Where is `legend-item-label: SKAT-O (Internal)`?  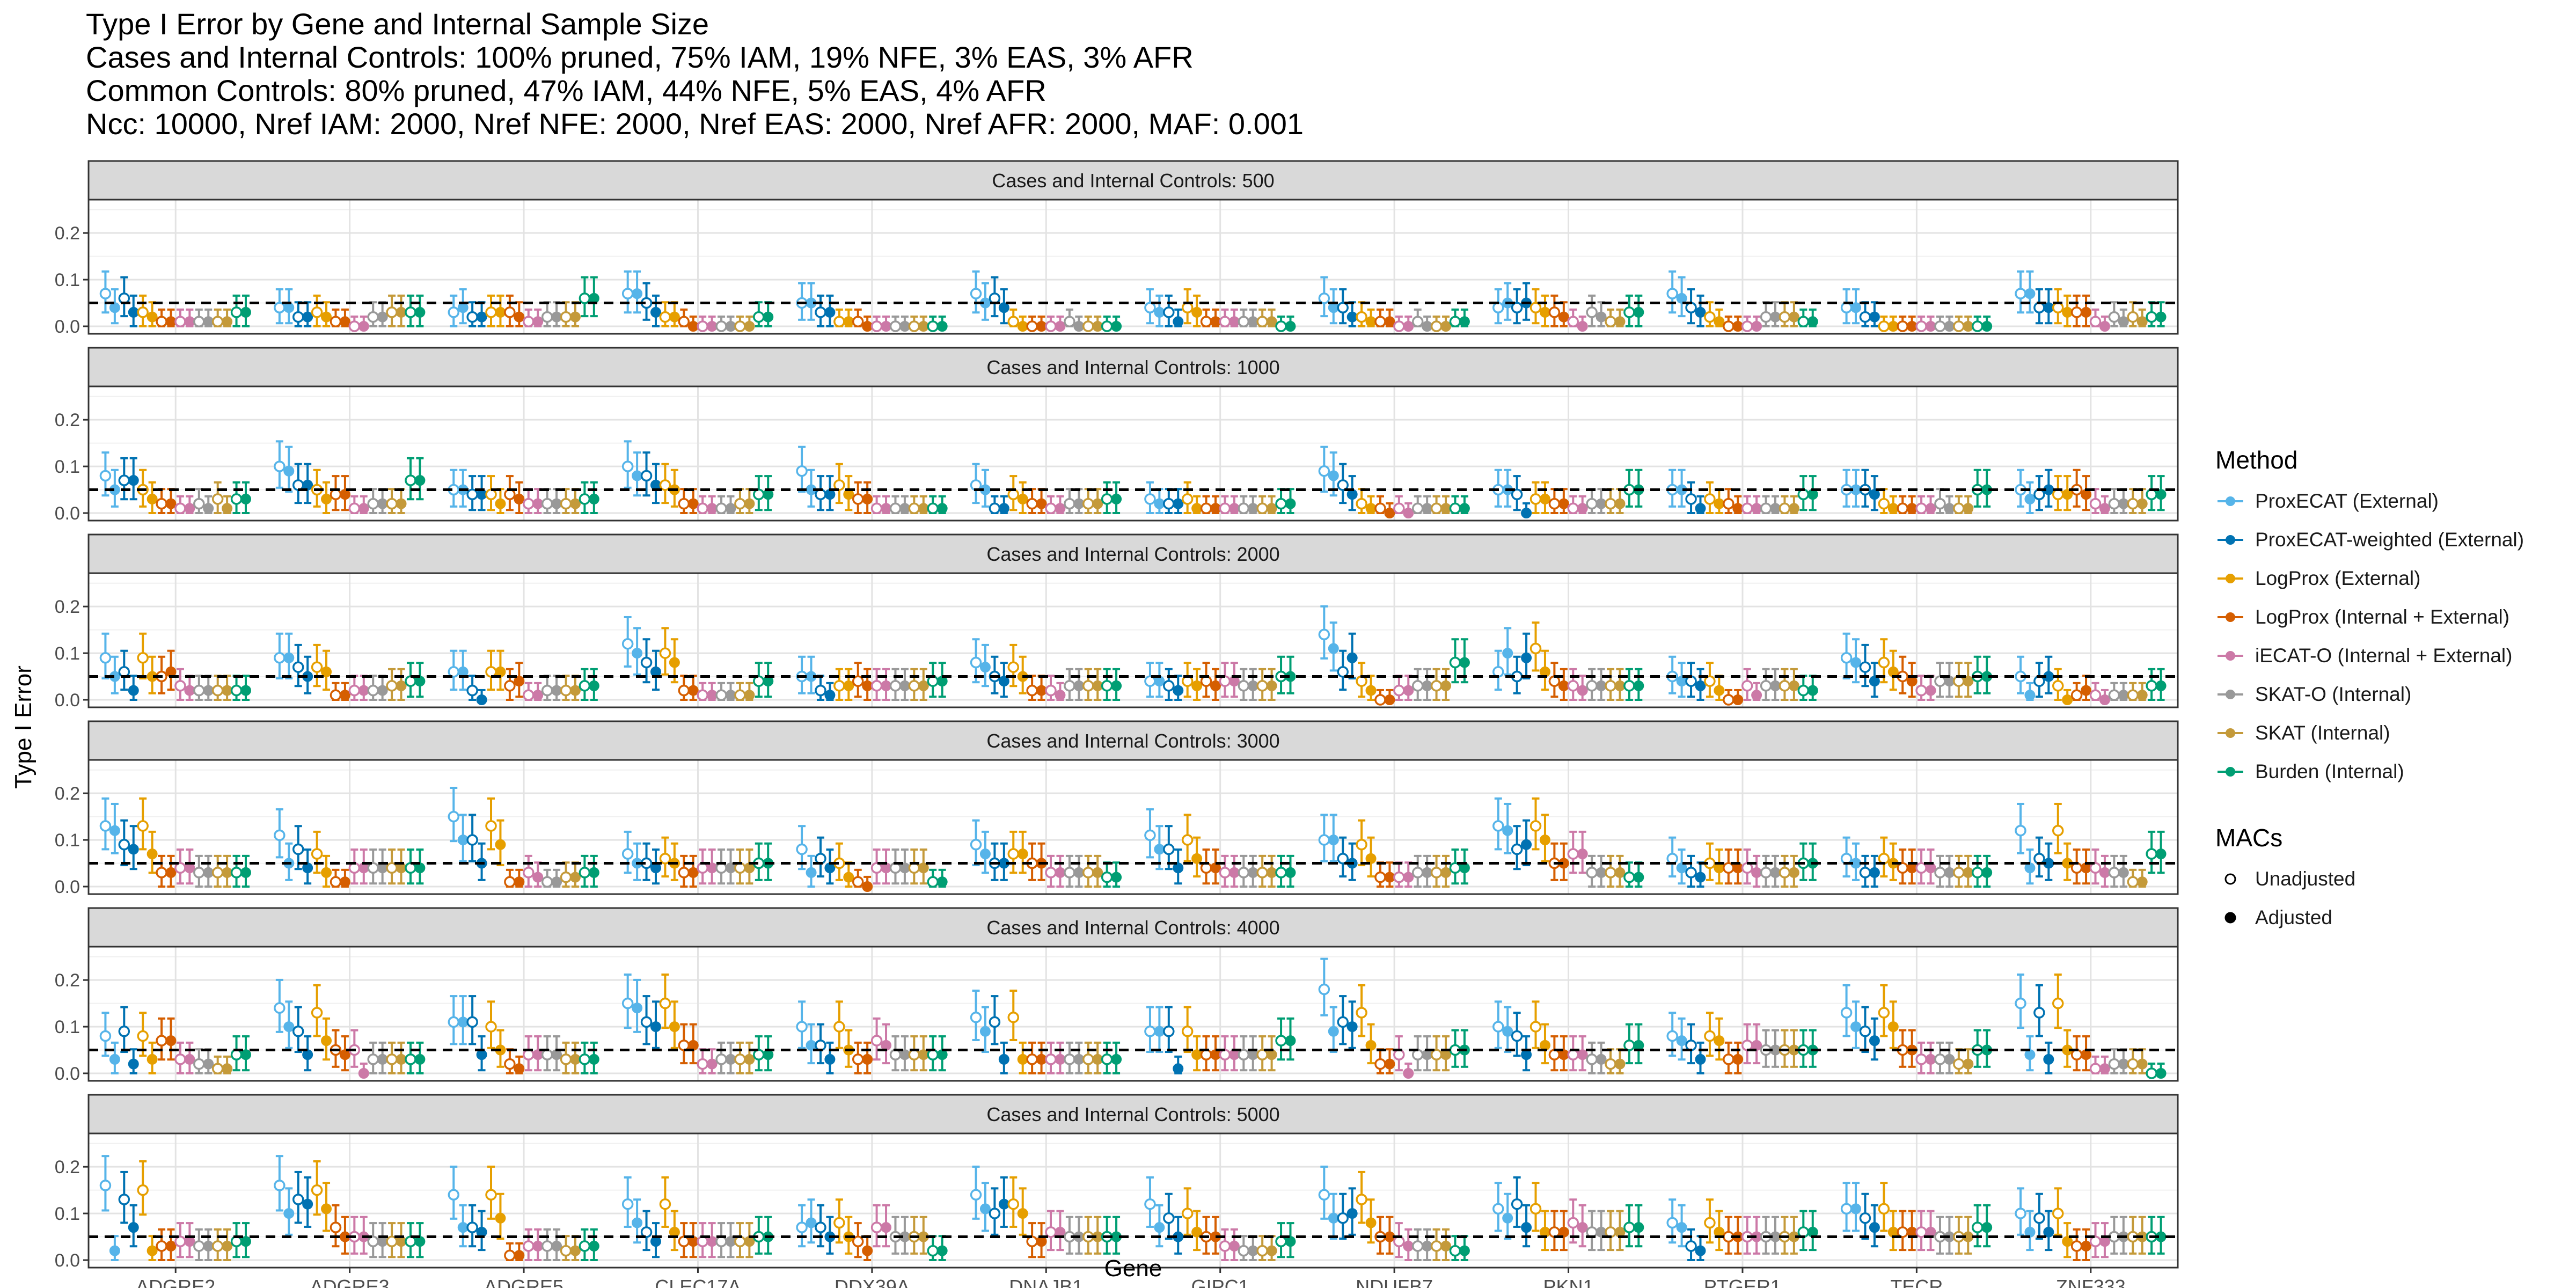
legend-item-label: SKAT-O (Internal) is located at coordinates (2333, 694).